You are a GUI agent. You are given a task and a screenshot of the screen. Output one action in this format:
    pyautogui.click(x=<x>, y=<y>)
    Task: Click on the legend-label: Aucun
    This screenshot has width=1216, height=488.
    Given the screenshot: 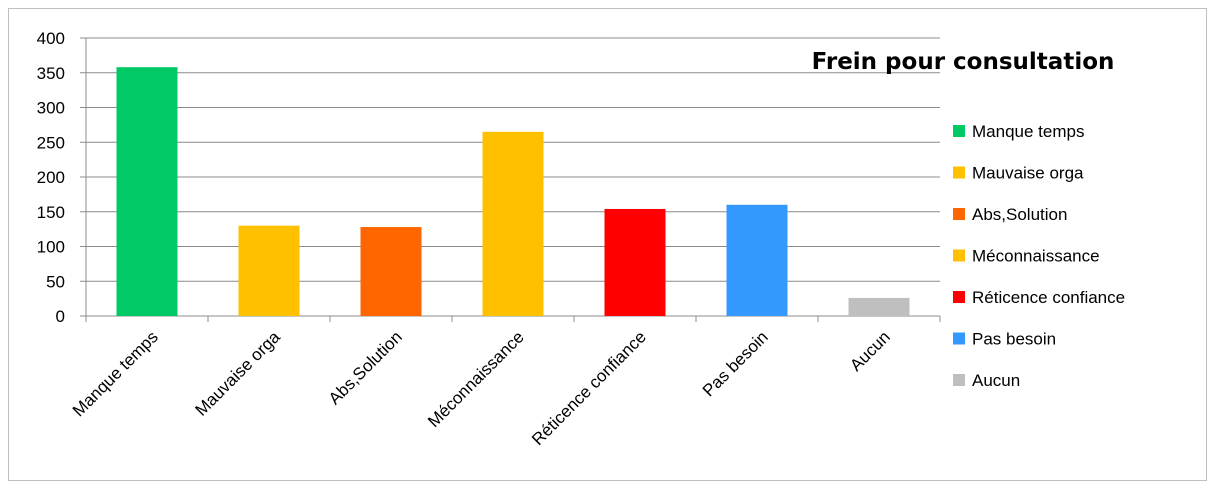 What is the action you would take?
    pyautogui.click(x=996, y=380)
    